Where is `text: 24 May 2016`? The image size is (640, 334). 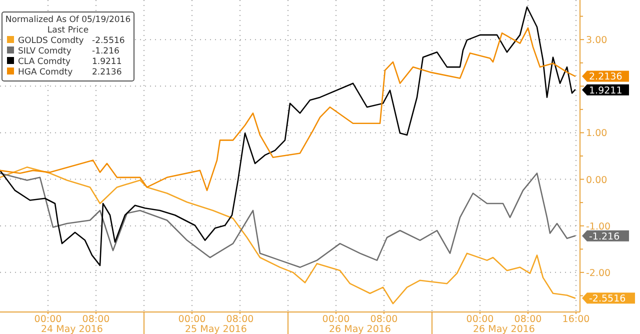
text: 24 May 2016 is located at coordinates (72, 329).